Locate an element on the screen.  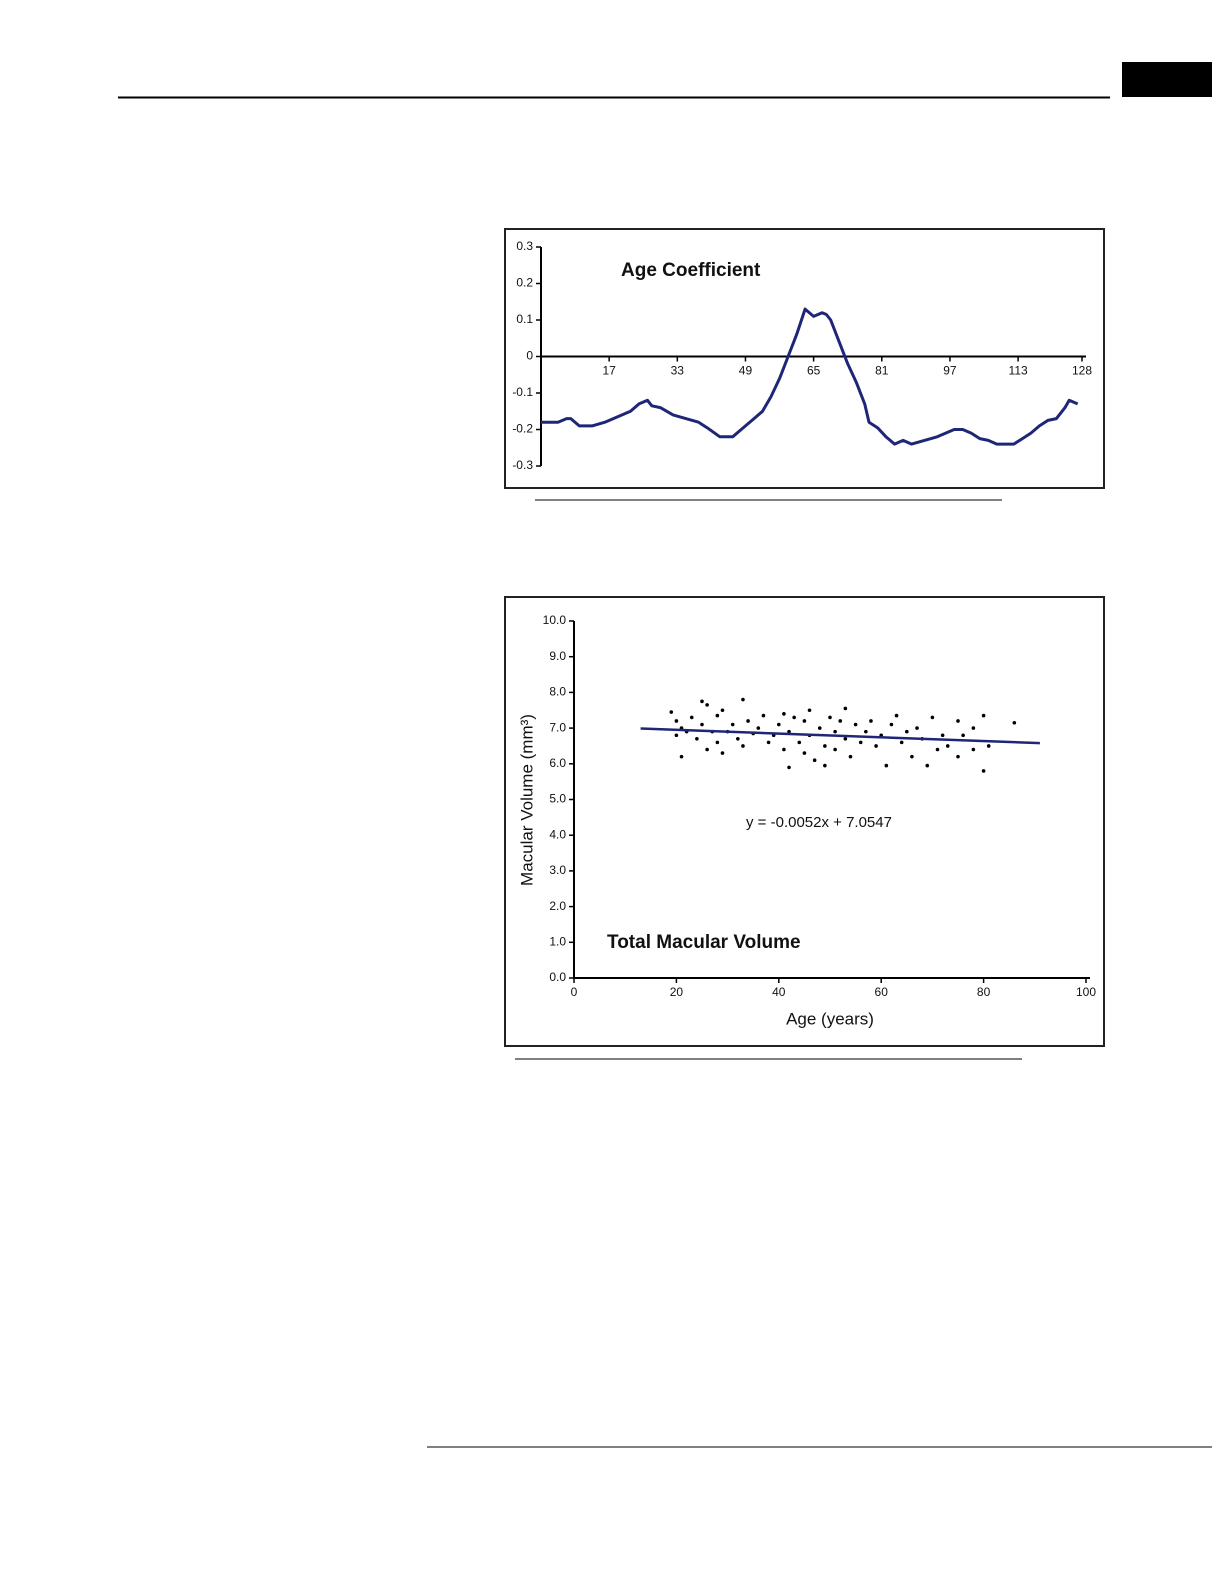
x-tick-label: 113 is located at coordinates (1018, 371).